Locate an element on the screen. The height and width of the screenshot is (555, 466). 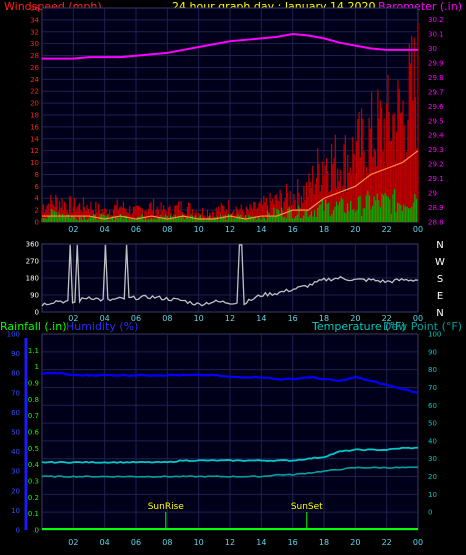
temp-y-tick: 60 is located at coordinates (432, 406).